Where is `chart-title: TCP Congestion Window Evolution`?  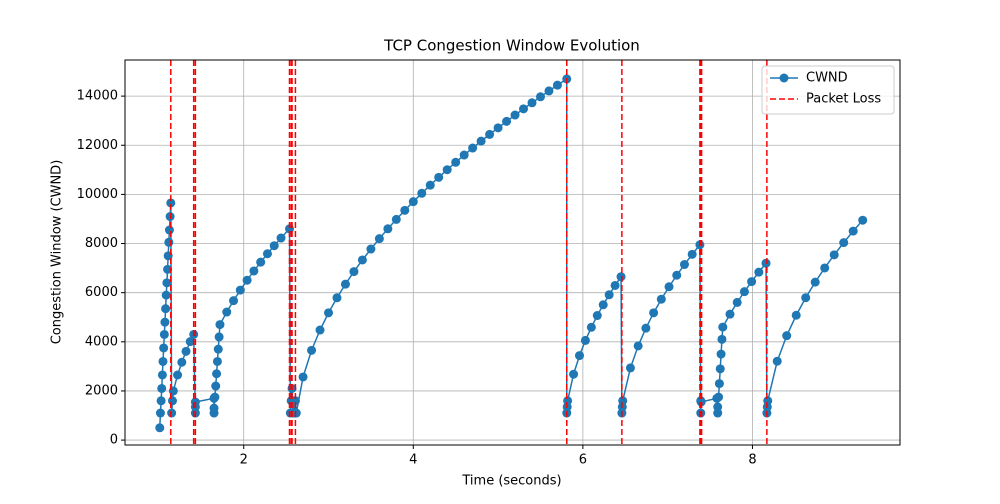
chart-title: TCP Congestion Window Evolution is located at coordinates (511, 46).